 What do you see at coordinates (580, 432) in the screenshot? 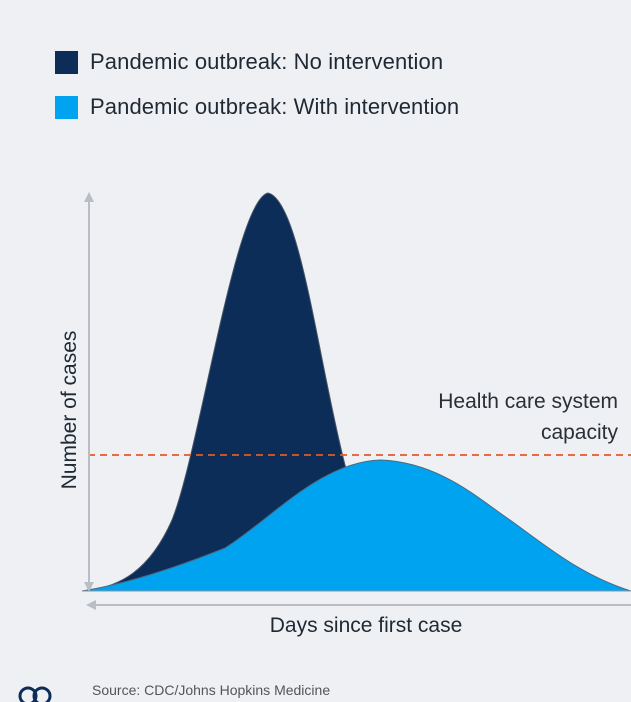
I see `capacity-label-line2: capacity` at bounding box center [580, 432].